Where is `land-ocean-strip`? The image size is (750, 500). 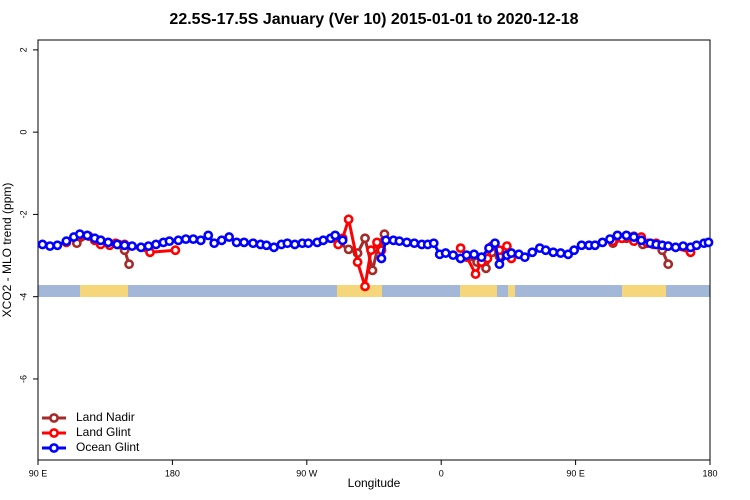
land-ocean-strip is located at coordinates (374, 291).